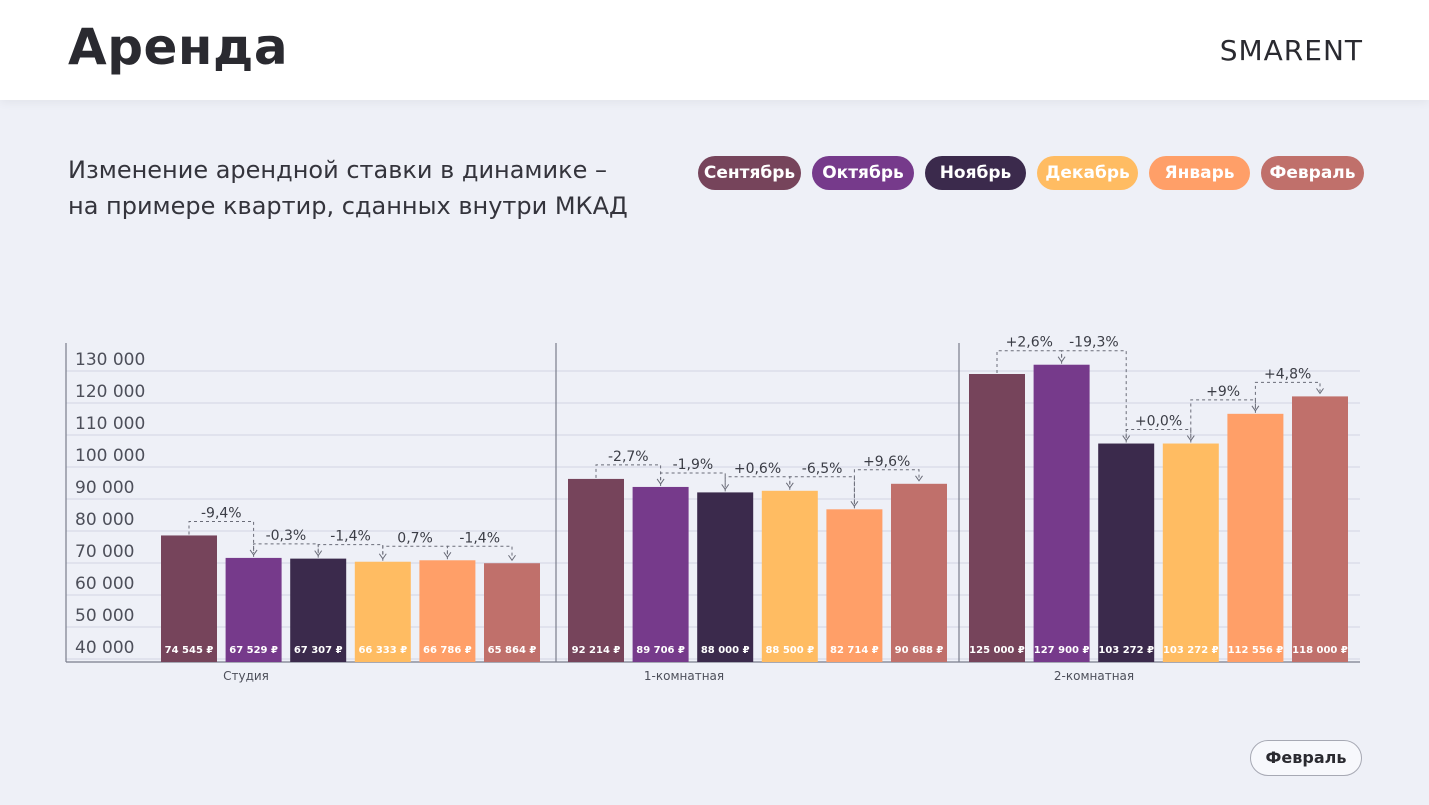 The image size is (1429, 805). Describe the element at coordinates (975, 173) in the screenshot. I see `legend-pill-november: Ноябрь` at that location.